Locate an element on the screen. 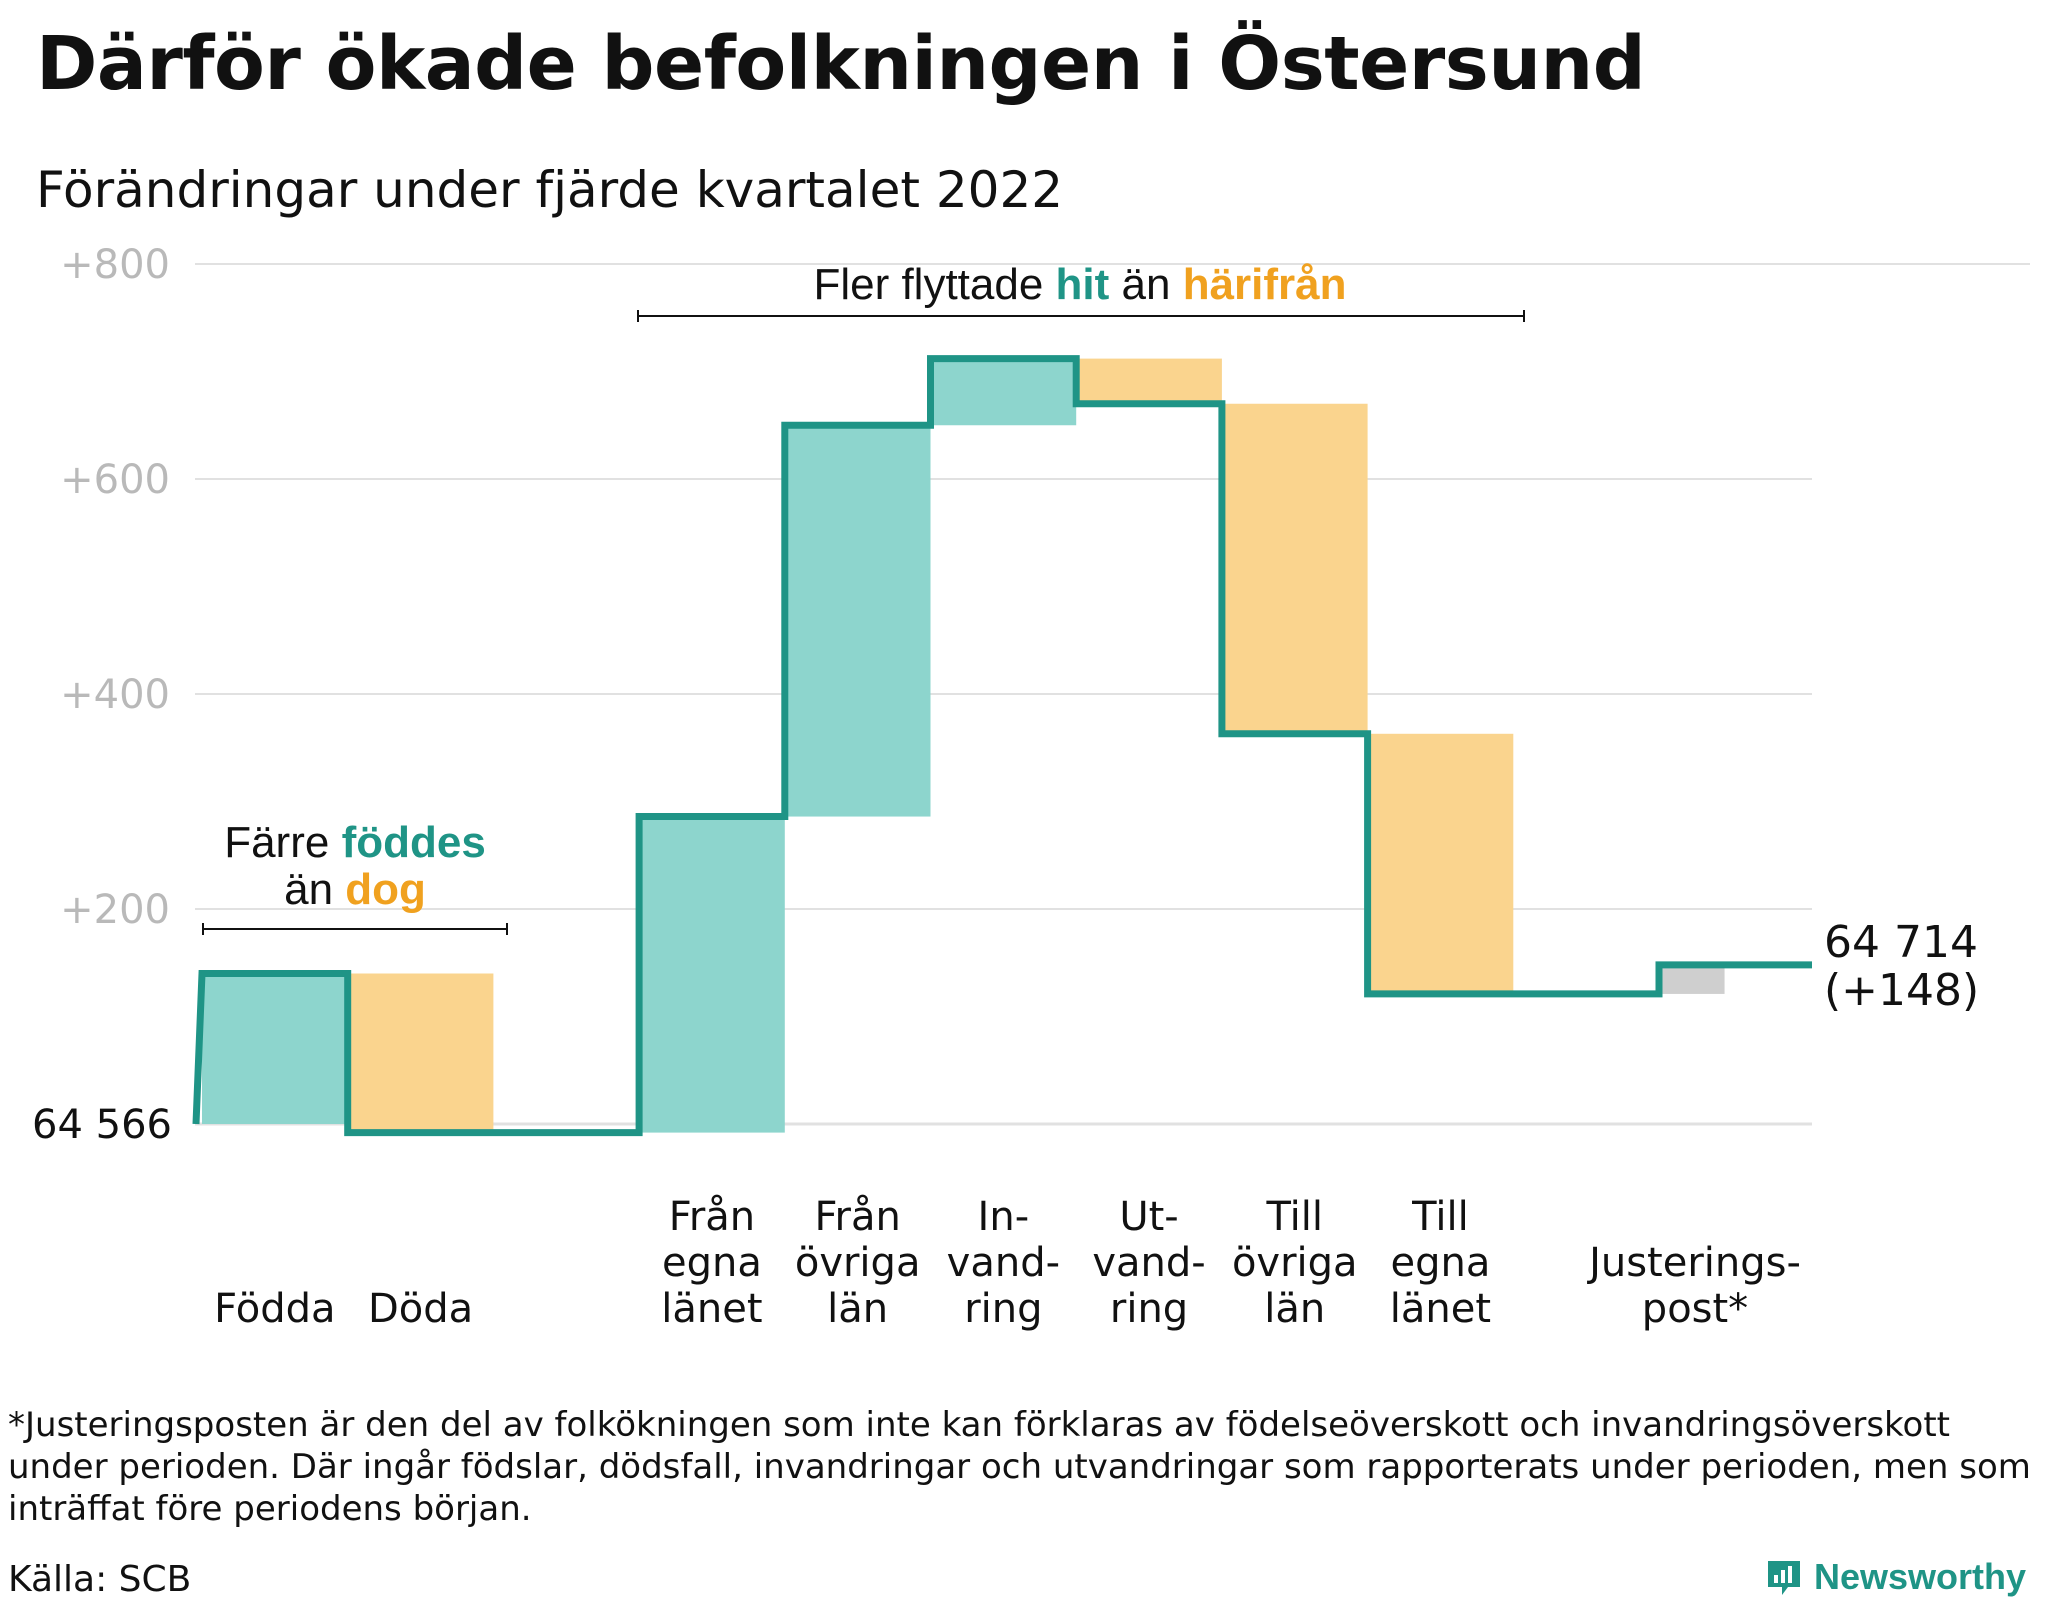  y-tick-label: +400 is located at coordinates (115, 695).